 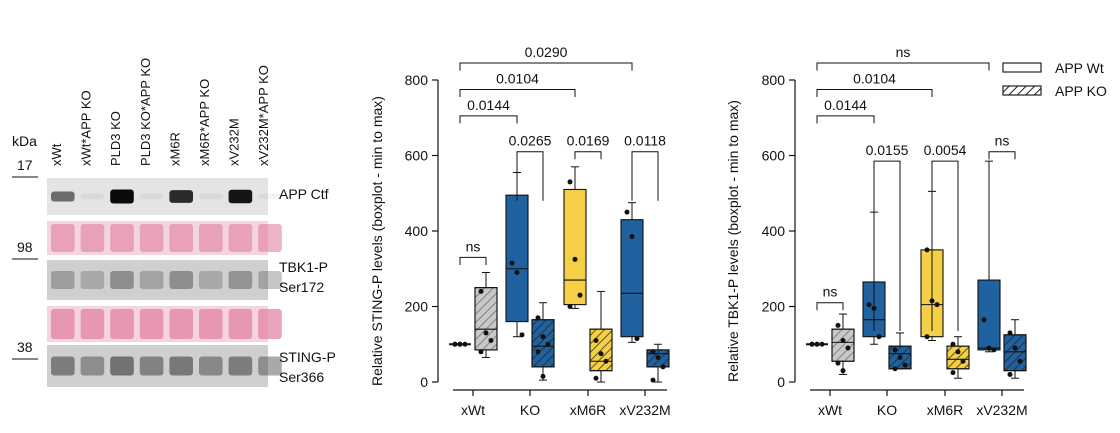 What do you see at coordinates (303, 267) in the screenshot?
I see `blot-row-label: TBK1-P` at bounding box center [303, 267].